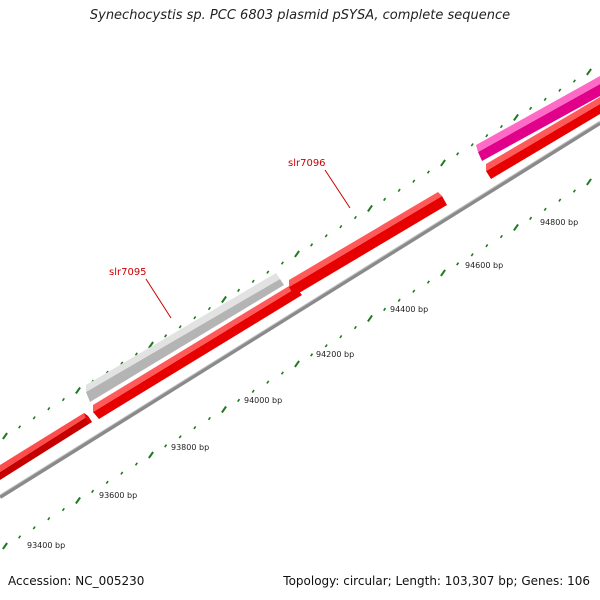 This screenshot has width=600, height=600. What do you see at coordinates (263, 400) in the screenshot?
I see `ruler-label: 94000 bp` at bounding box center [263, 400].